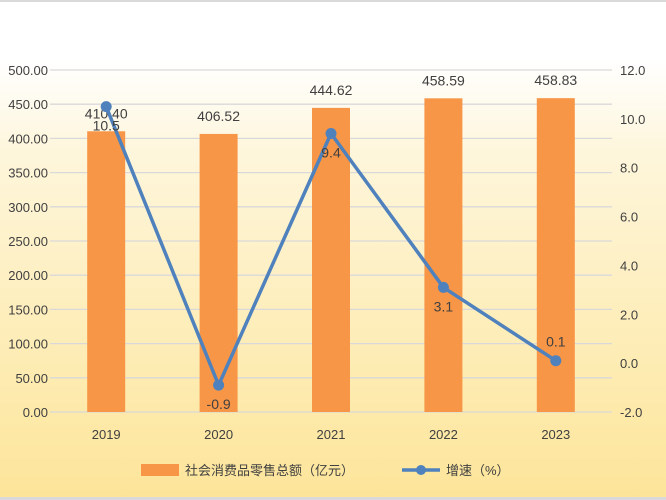  Describe the element at coordinates (28, 207) in the screenshot. I see `left-axis-tick: 300.00` at that location.